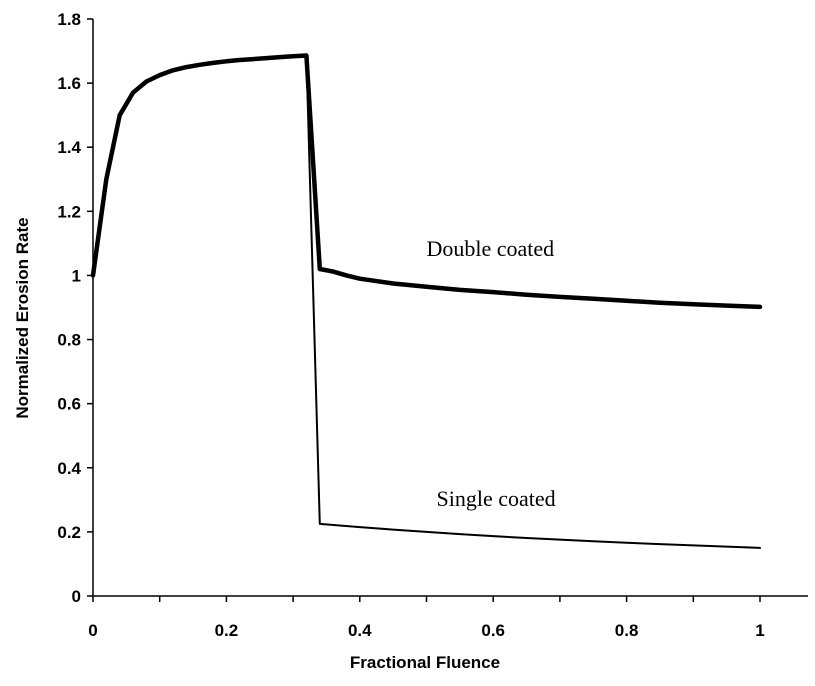  I want to click on y-tick-label: 1.6, so click(69, 83).